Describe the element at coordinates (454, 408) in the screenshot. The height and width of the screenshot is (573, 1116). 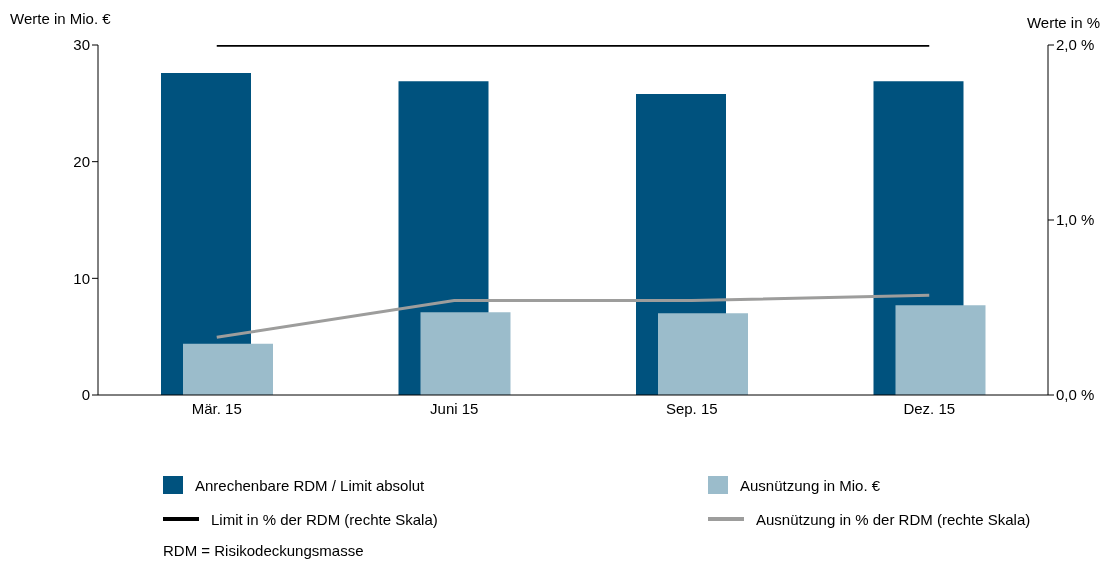
I see `x-tick-label: Juni 15` at that location.